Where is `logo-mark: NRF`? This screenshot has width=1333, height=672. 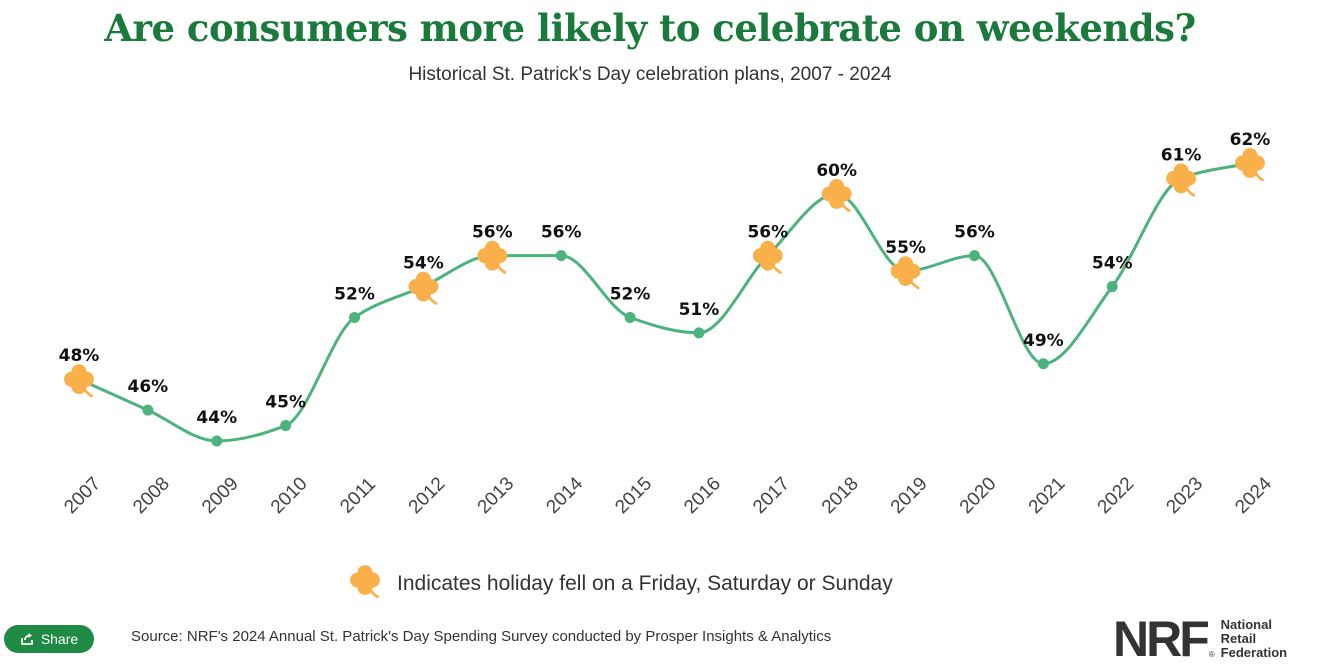 logo-mark: NRF is located at coordinates (1161, 639).